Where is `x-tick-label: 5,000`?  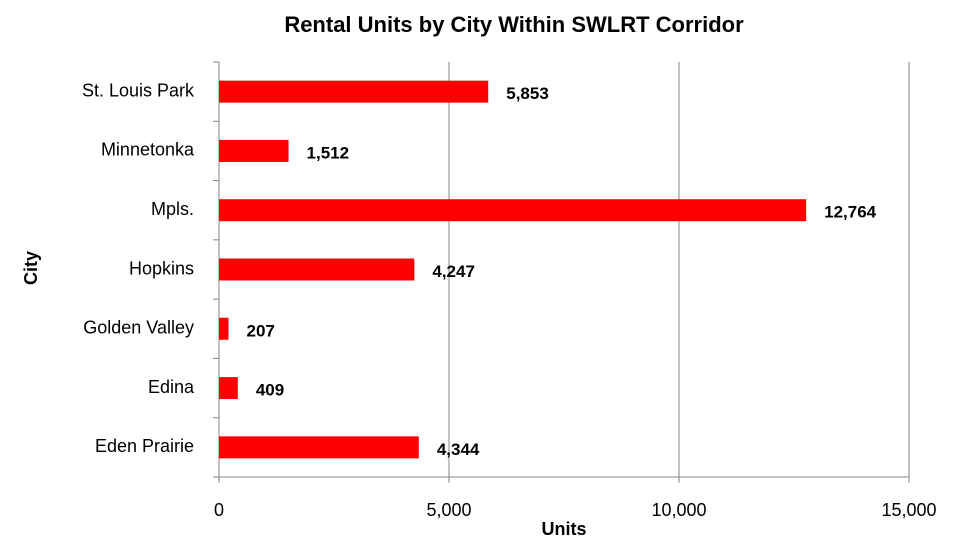 x-tick-label: 5,000 is located at coordinates (448, 510).